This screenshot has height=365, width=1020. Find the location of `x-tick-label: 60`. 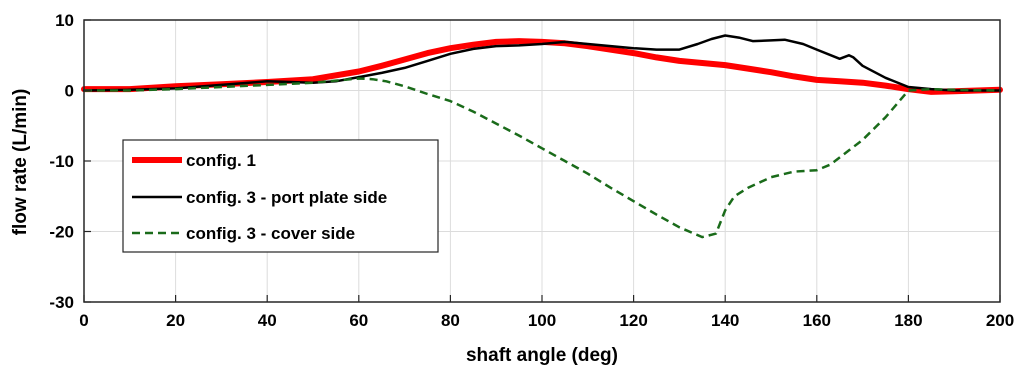

x-tick-label: 60 is located at coordinates (358, 320).